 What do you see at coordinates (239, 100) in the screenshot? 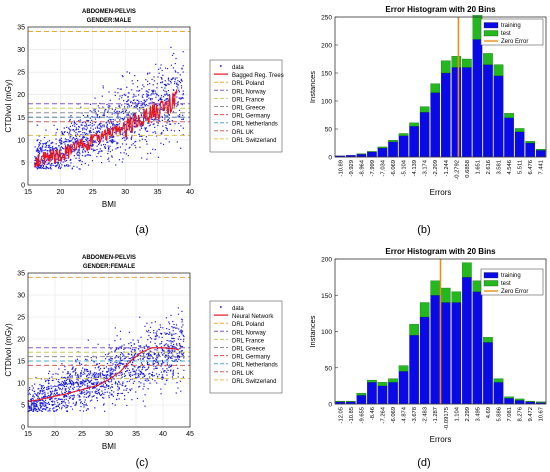
I see `legend-item-drl: DRL France` at bounding box center [239, 100].